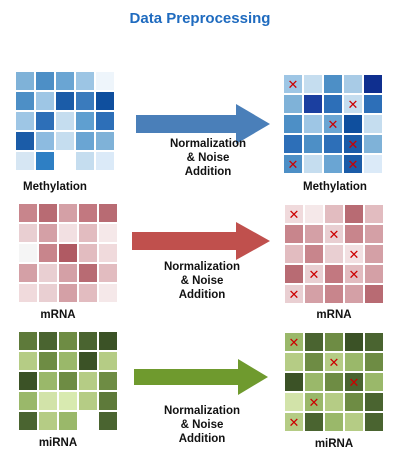 This screenshot has height=461, width=400. What do you see at coordinates (203, 124) in the screenshot?
I see `methylation-arrow` at bounding box center [203, 124].